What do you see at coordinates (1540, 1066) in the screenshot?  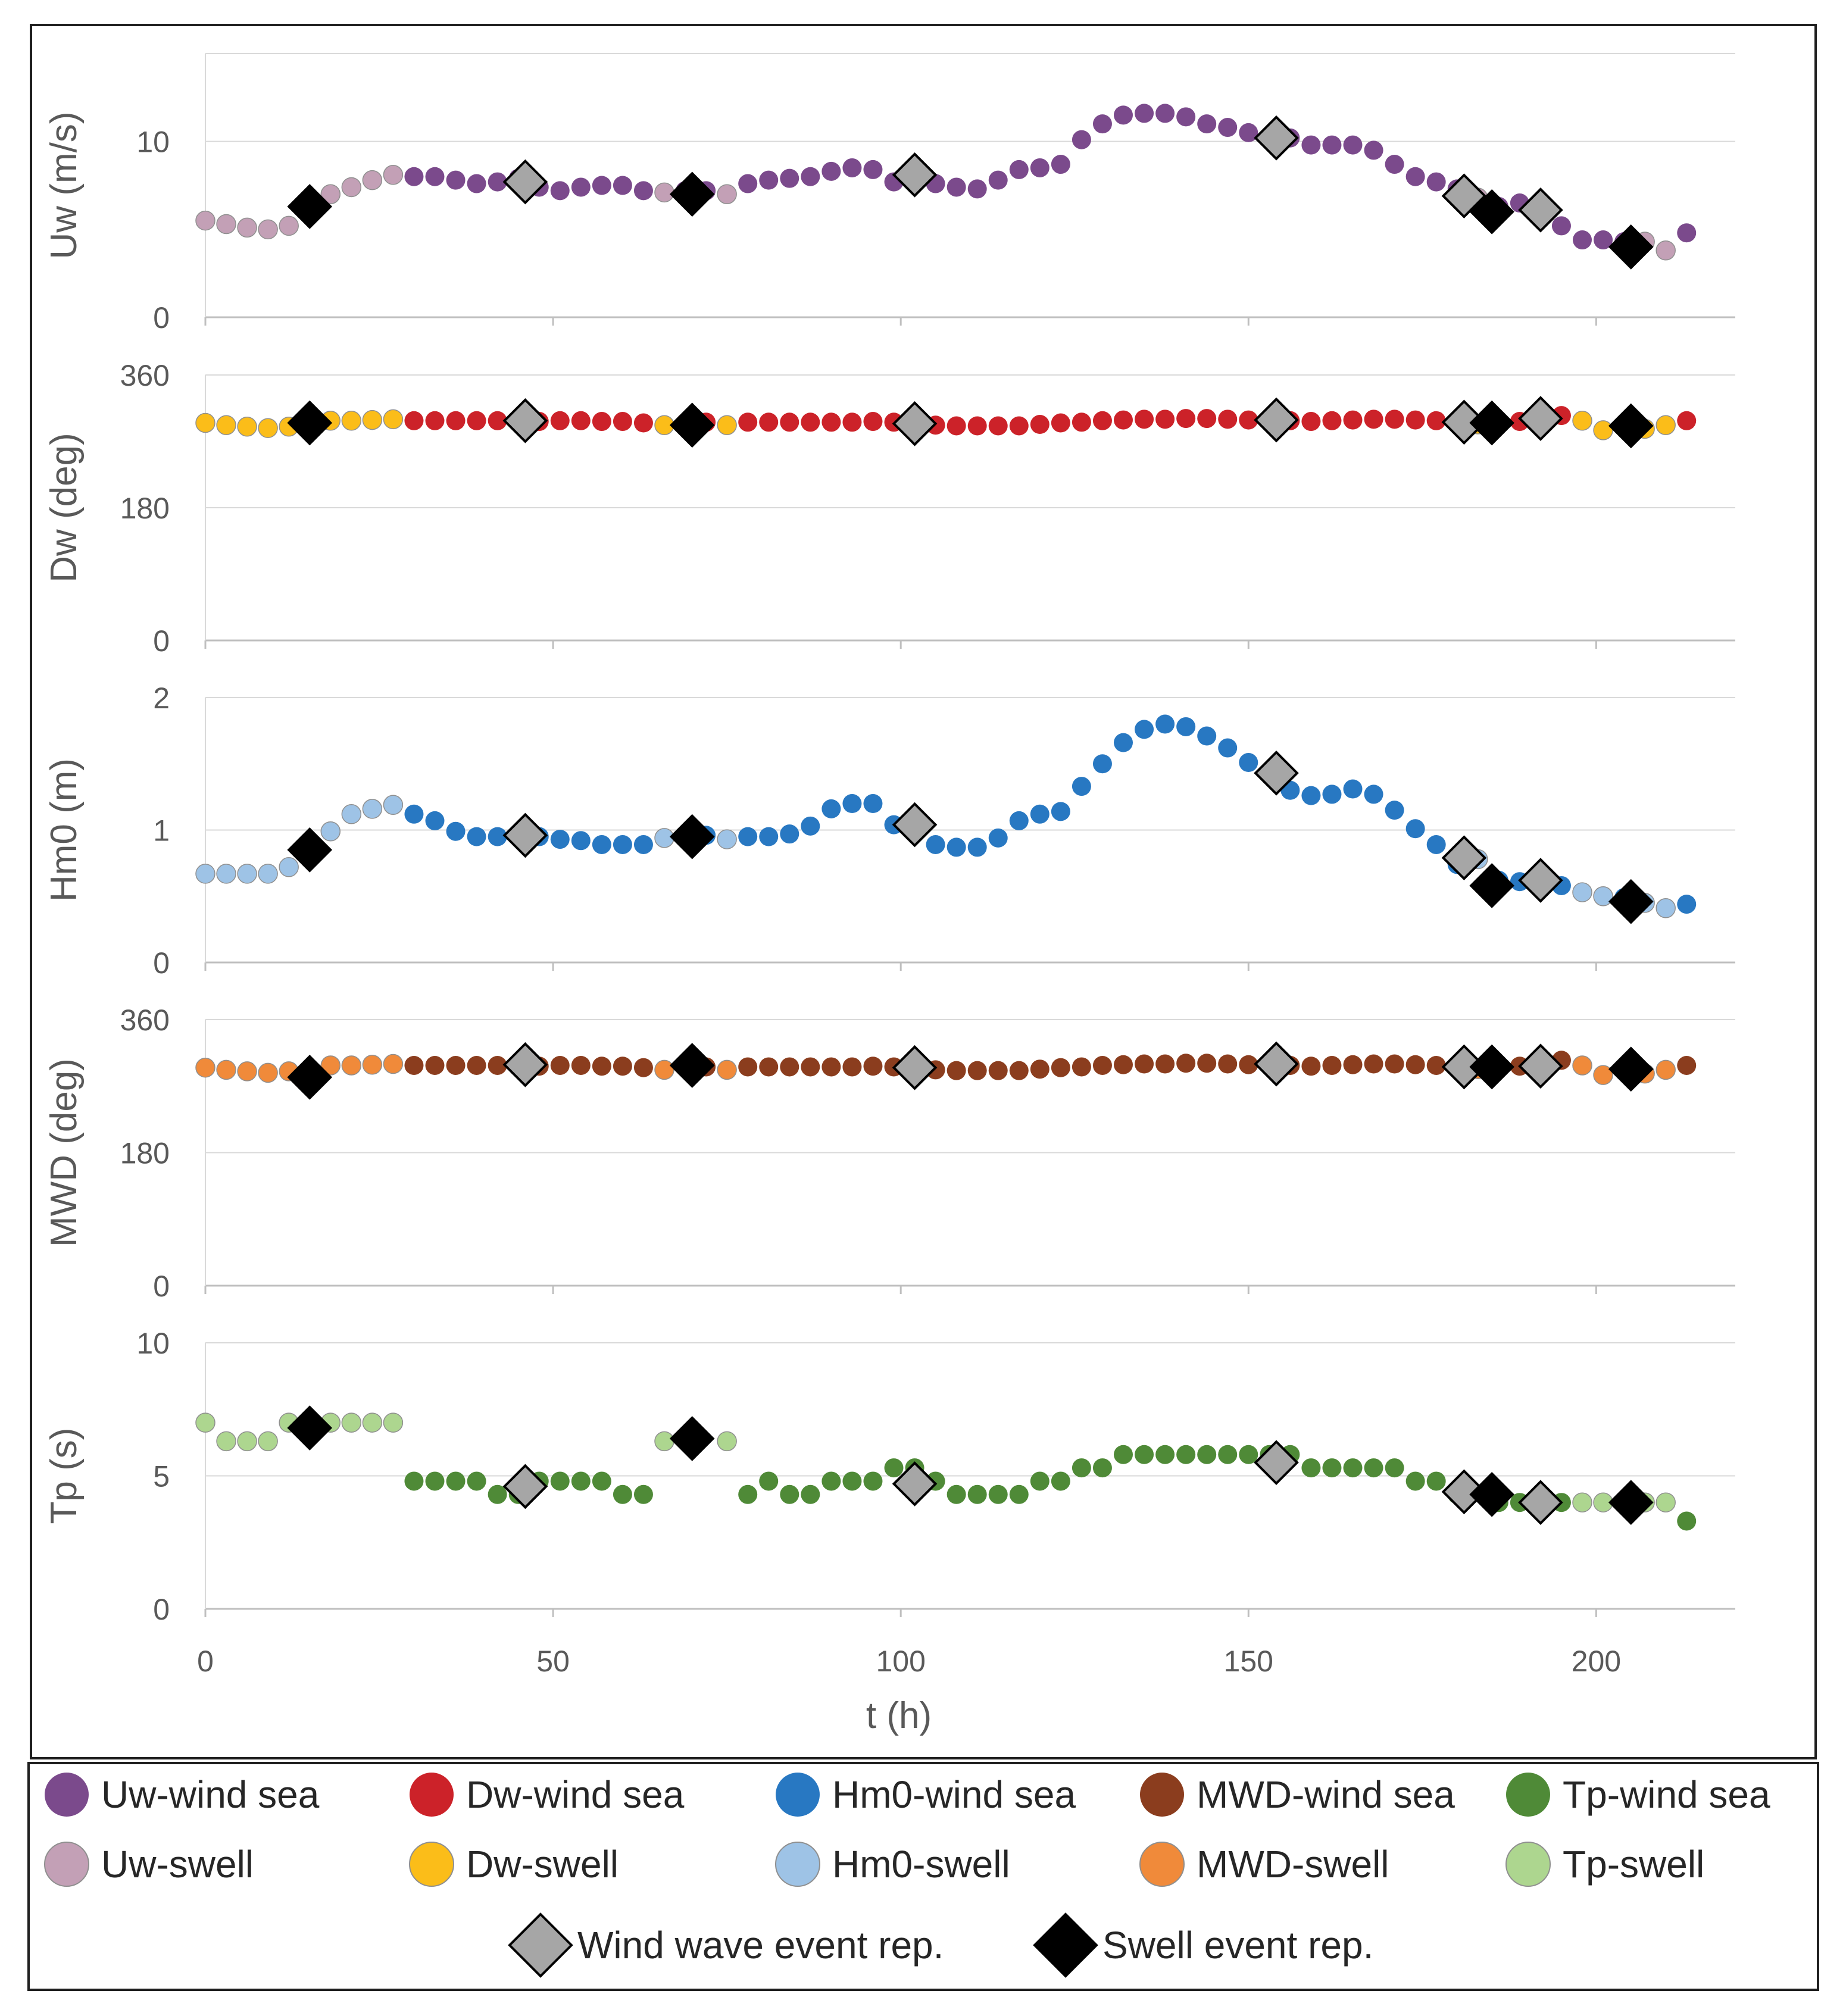 I see `point-wind-wave-event-rep` at bounding box center [1540, 1066].